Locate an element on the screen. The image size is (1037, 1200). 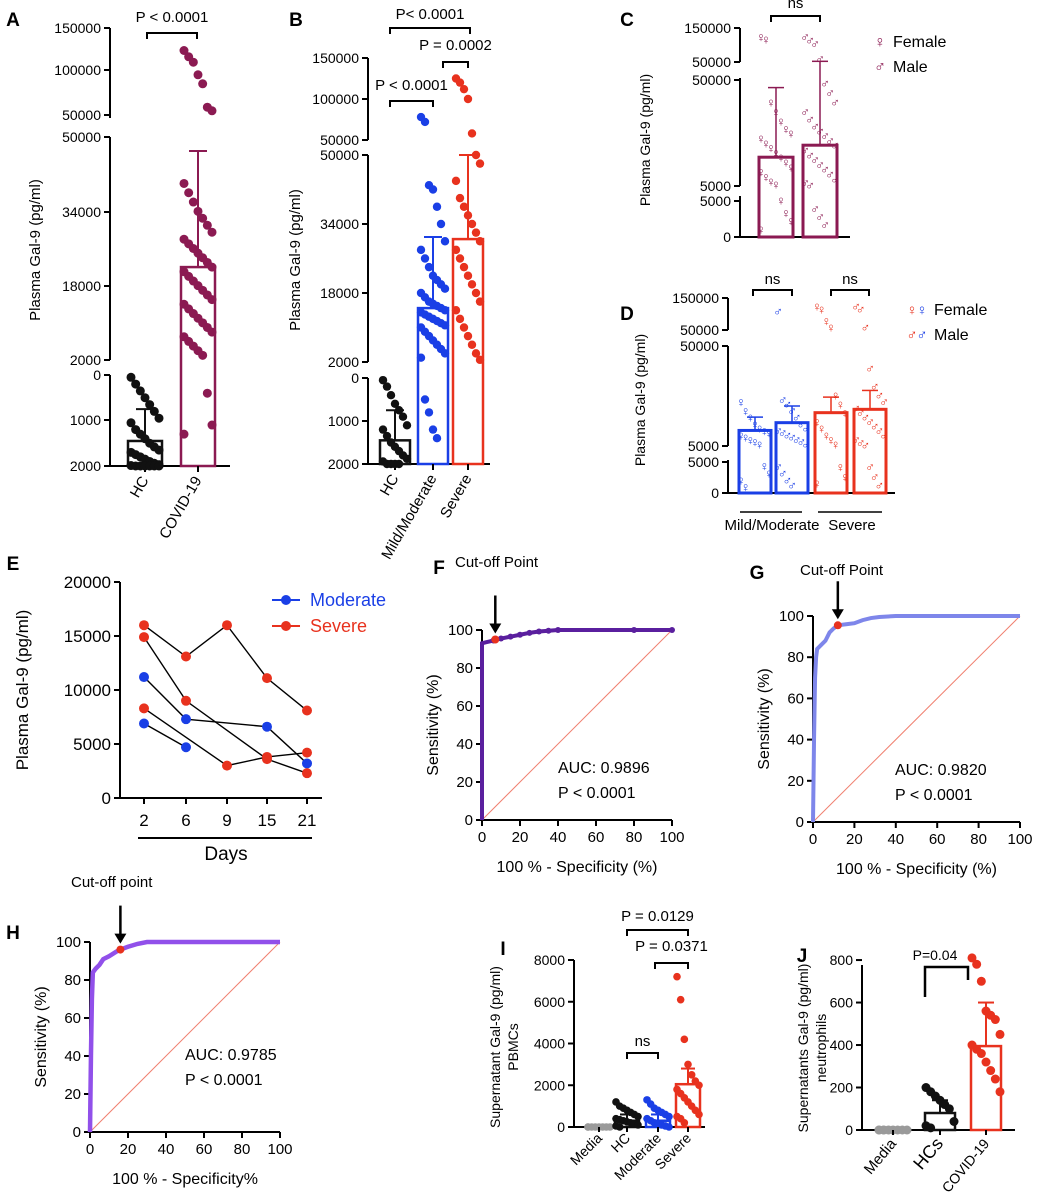
x-tick-label: 40 is located at coordinates (166, 1149).